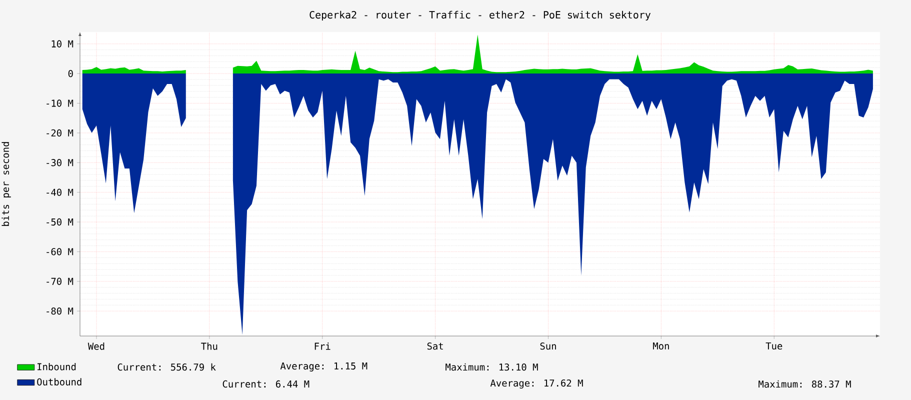  Describe the element at coordinates (96, 346) in the screenshot. I see `x-tick-label: Wed` at that location.